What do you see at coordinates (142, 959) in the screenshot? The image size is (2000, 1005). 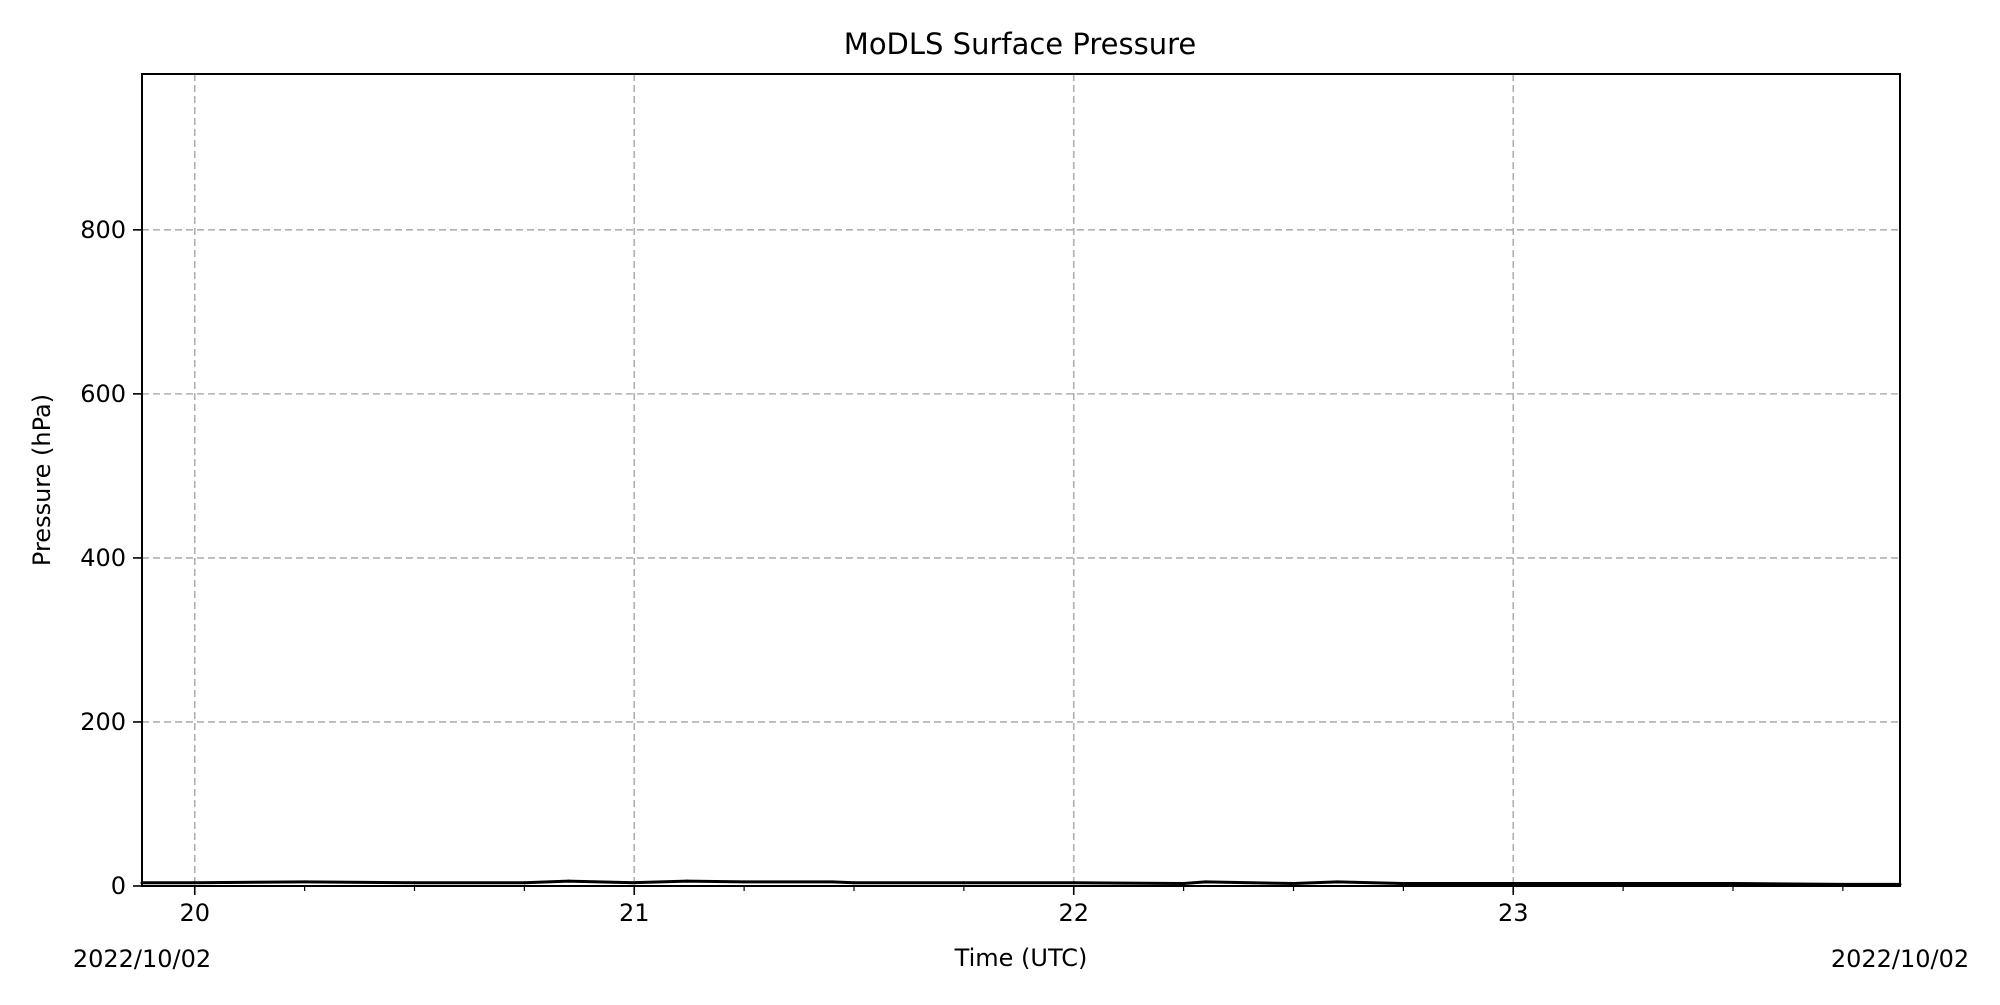 I see `x-axis-start-date: 2022/10/02` at bounding box center [142, 959].